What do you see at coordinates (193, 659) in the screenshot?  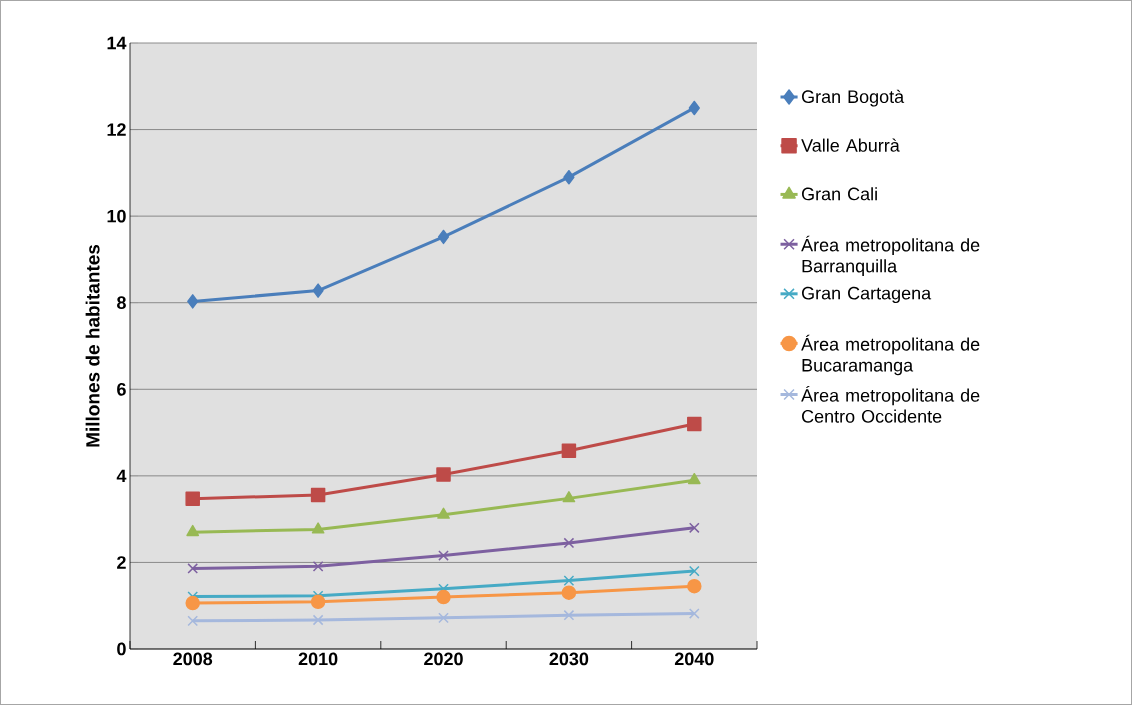 I see `x-tick-label: 2008` at bounding box center [193, 659].